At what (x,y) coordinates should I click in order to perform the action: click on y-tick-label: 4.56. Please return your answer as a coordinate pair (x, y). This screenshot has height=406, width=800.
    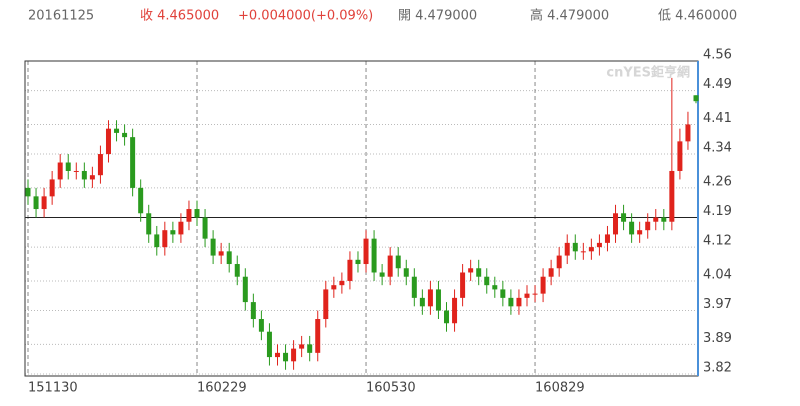
    Looking at the image, I should click on (717, 55).